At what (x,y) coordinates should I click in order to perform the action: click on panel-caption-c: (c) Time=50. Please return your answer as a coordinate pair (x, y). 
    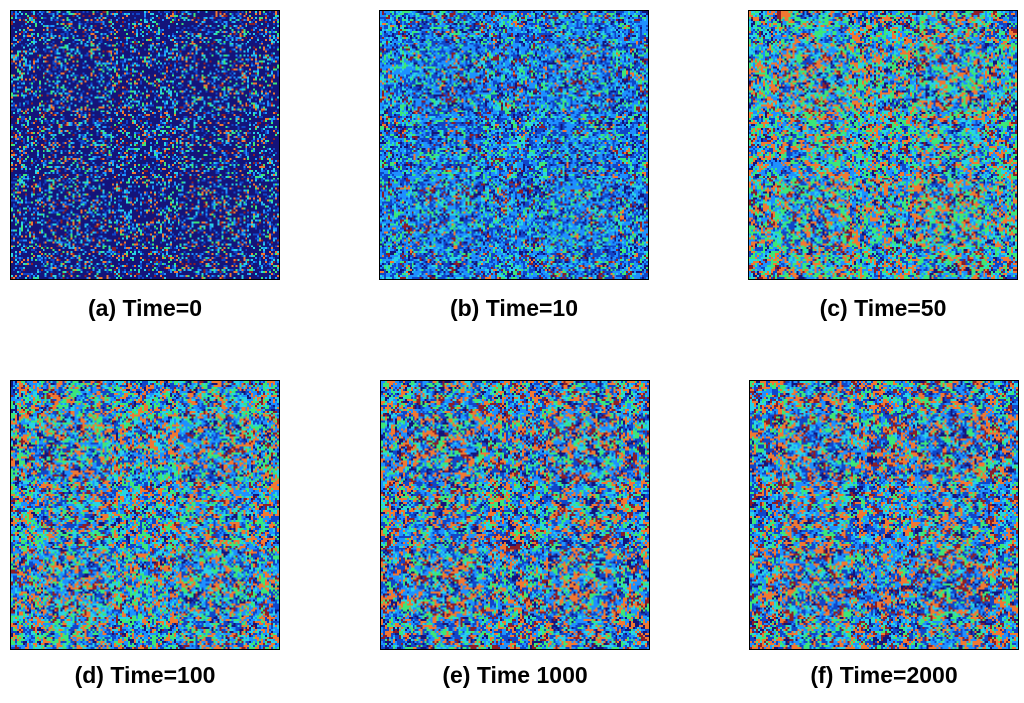
    Looking at the image, I should click on (883, 308).